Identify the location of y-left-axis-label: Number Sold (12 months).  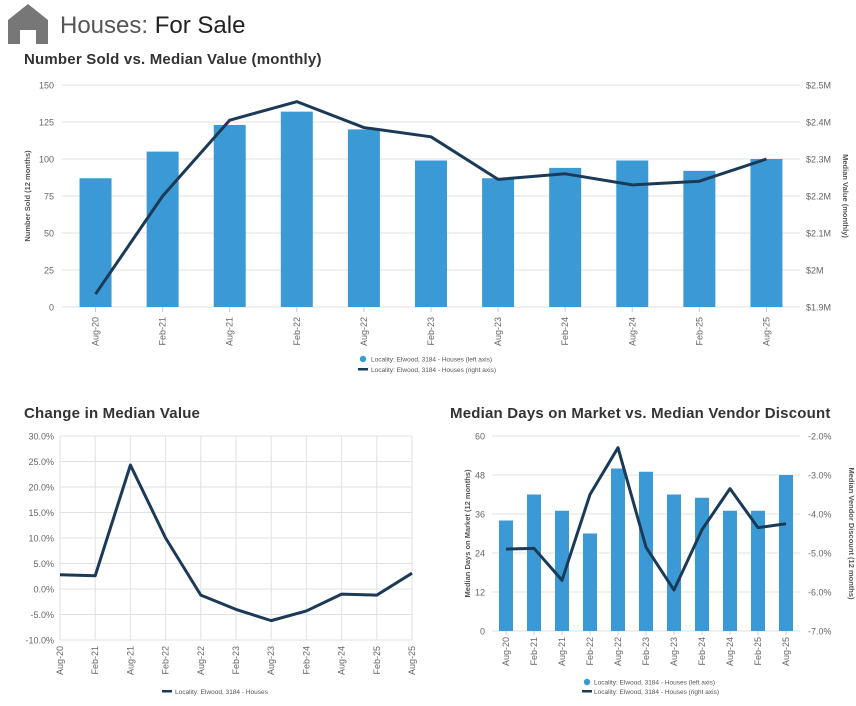
(27, 196).